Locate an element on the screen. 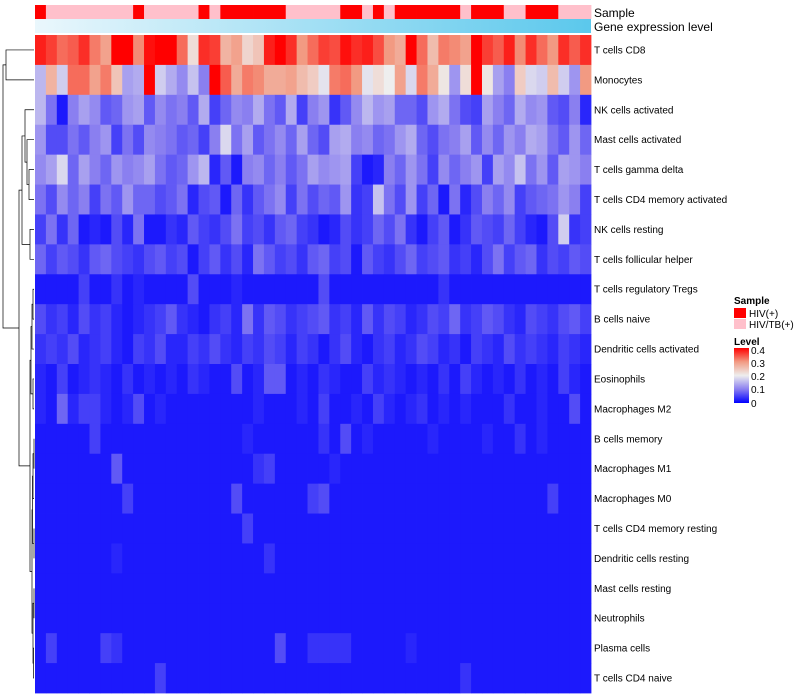 The width and height of the screenshot is (800, 700). row-label: T cells CD8 is located at coordinates (620, 50).